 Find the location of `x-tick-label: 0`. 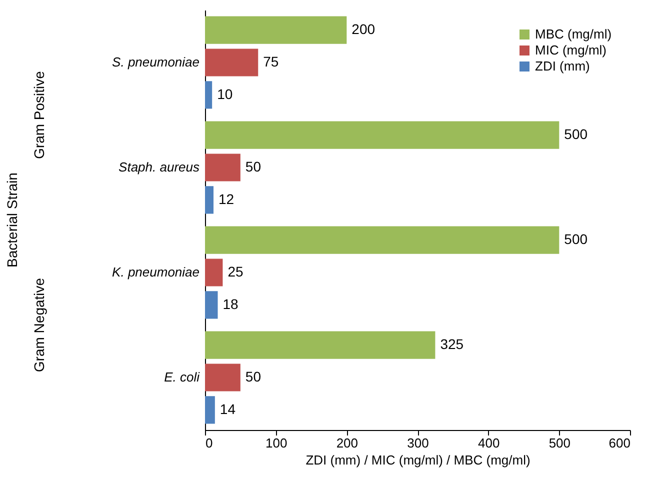

x-tick-label: 0 is located at coordinates (209, 443).